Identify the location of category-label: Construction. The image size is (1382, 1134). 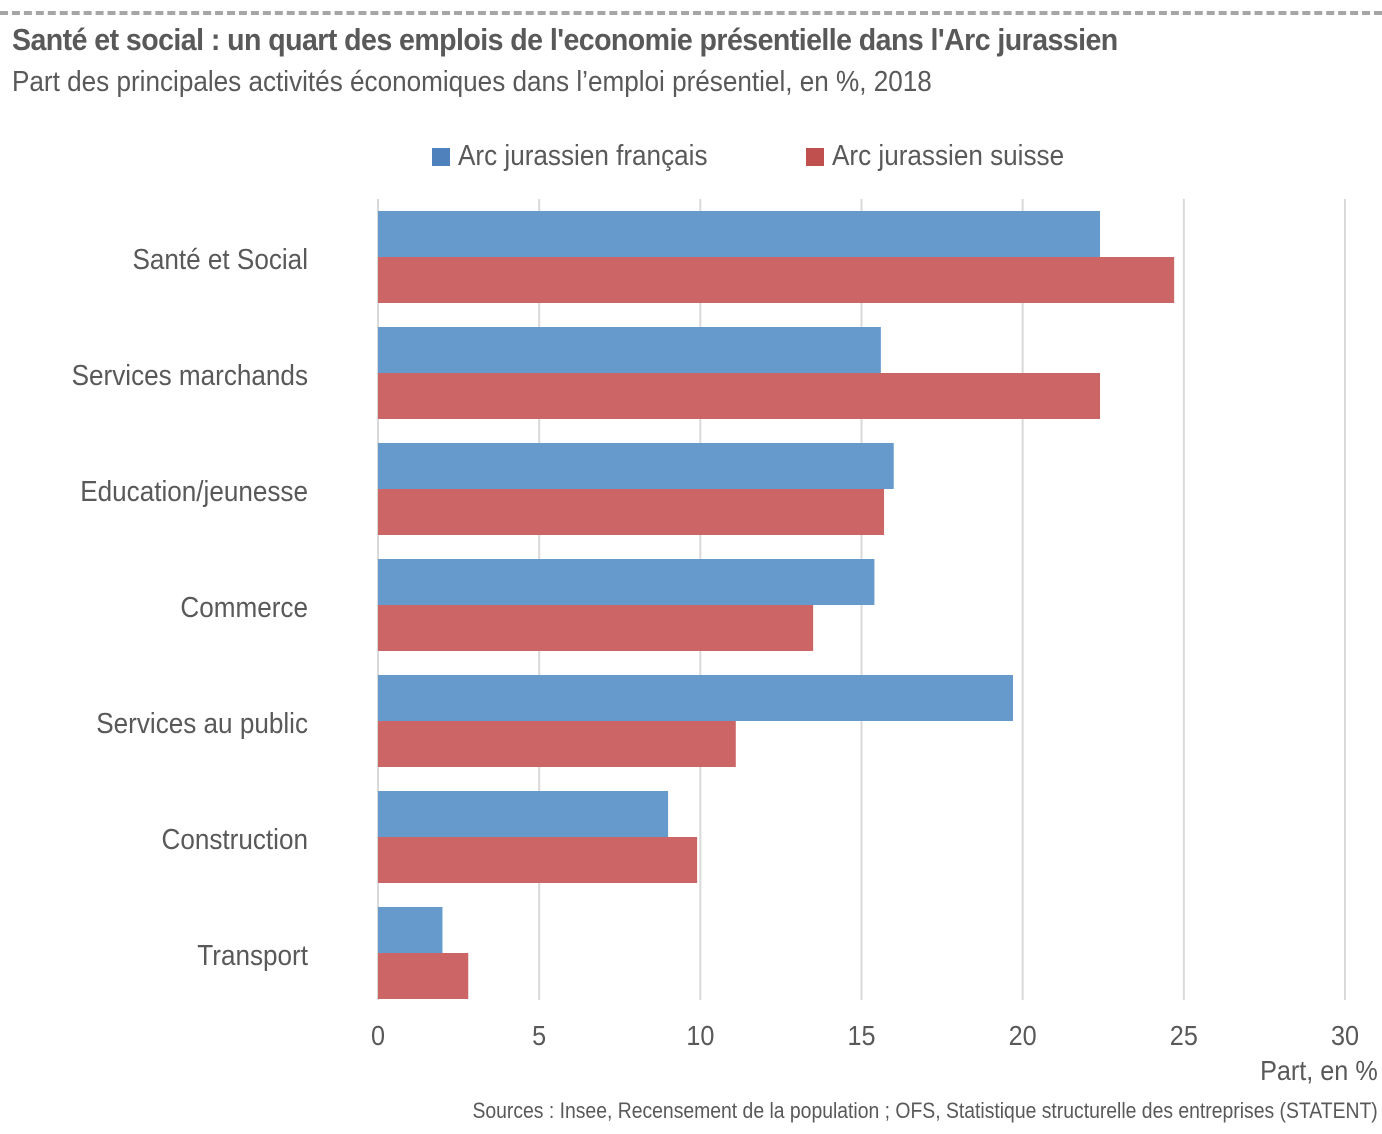
(235, 839).